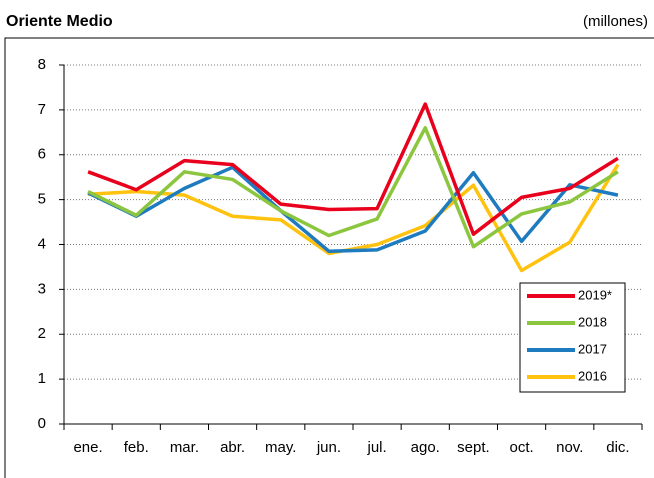 The height and width of the screenshot is (478, 654). I want to click on x-tick-label: ago., so click(425, 447).